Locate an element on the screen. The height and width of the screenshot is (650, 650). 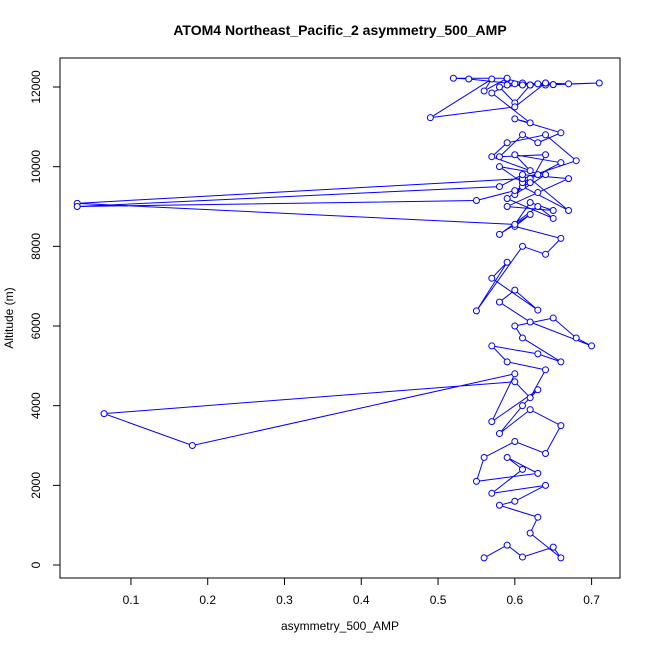
x-tick-label: 0.2 is located at coordinates (207, 600).